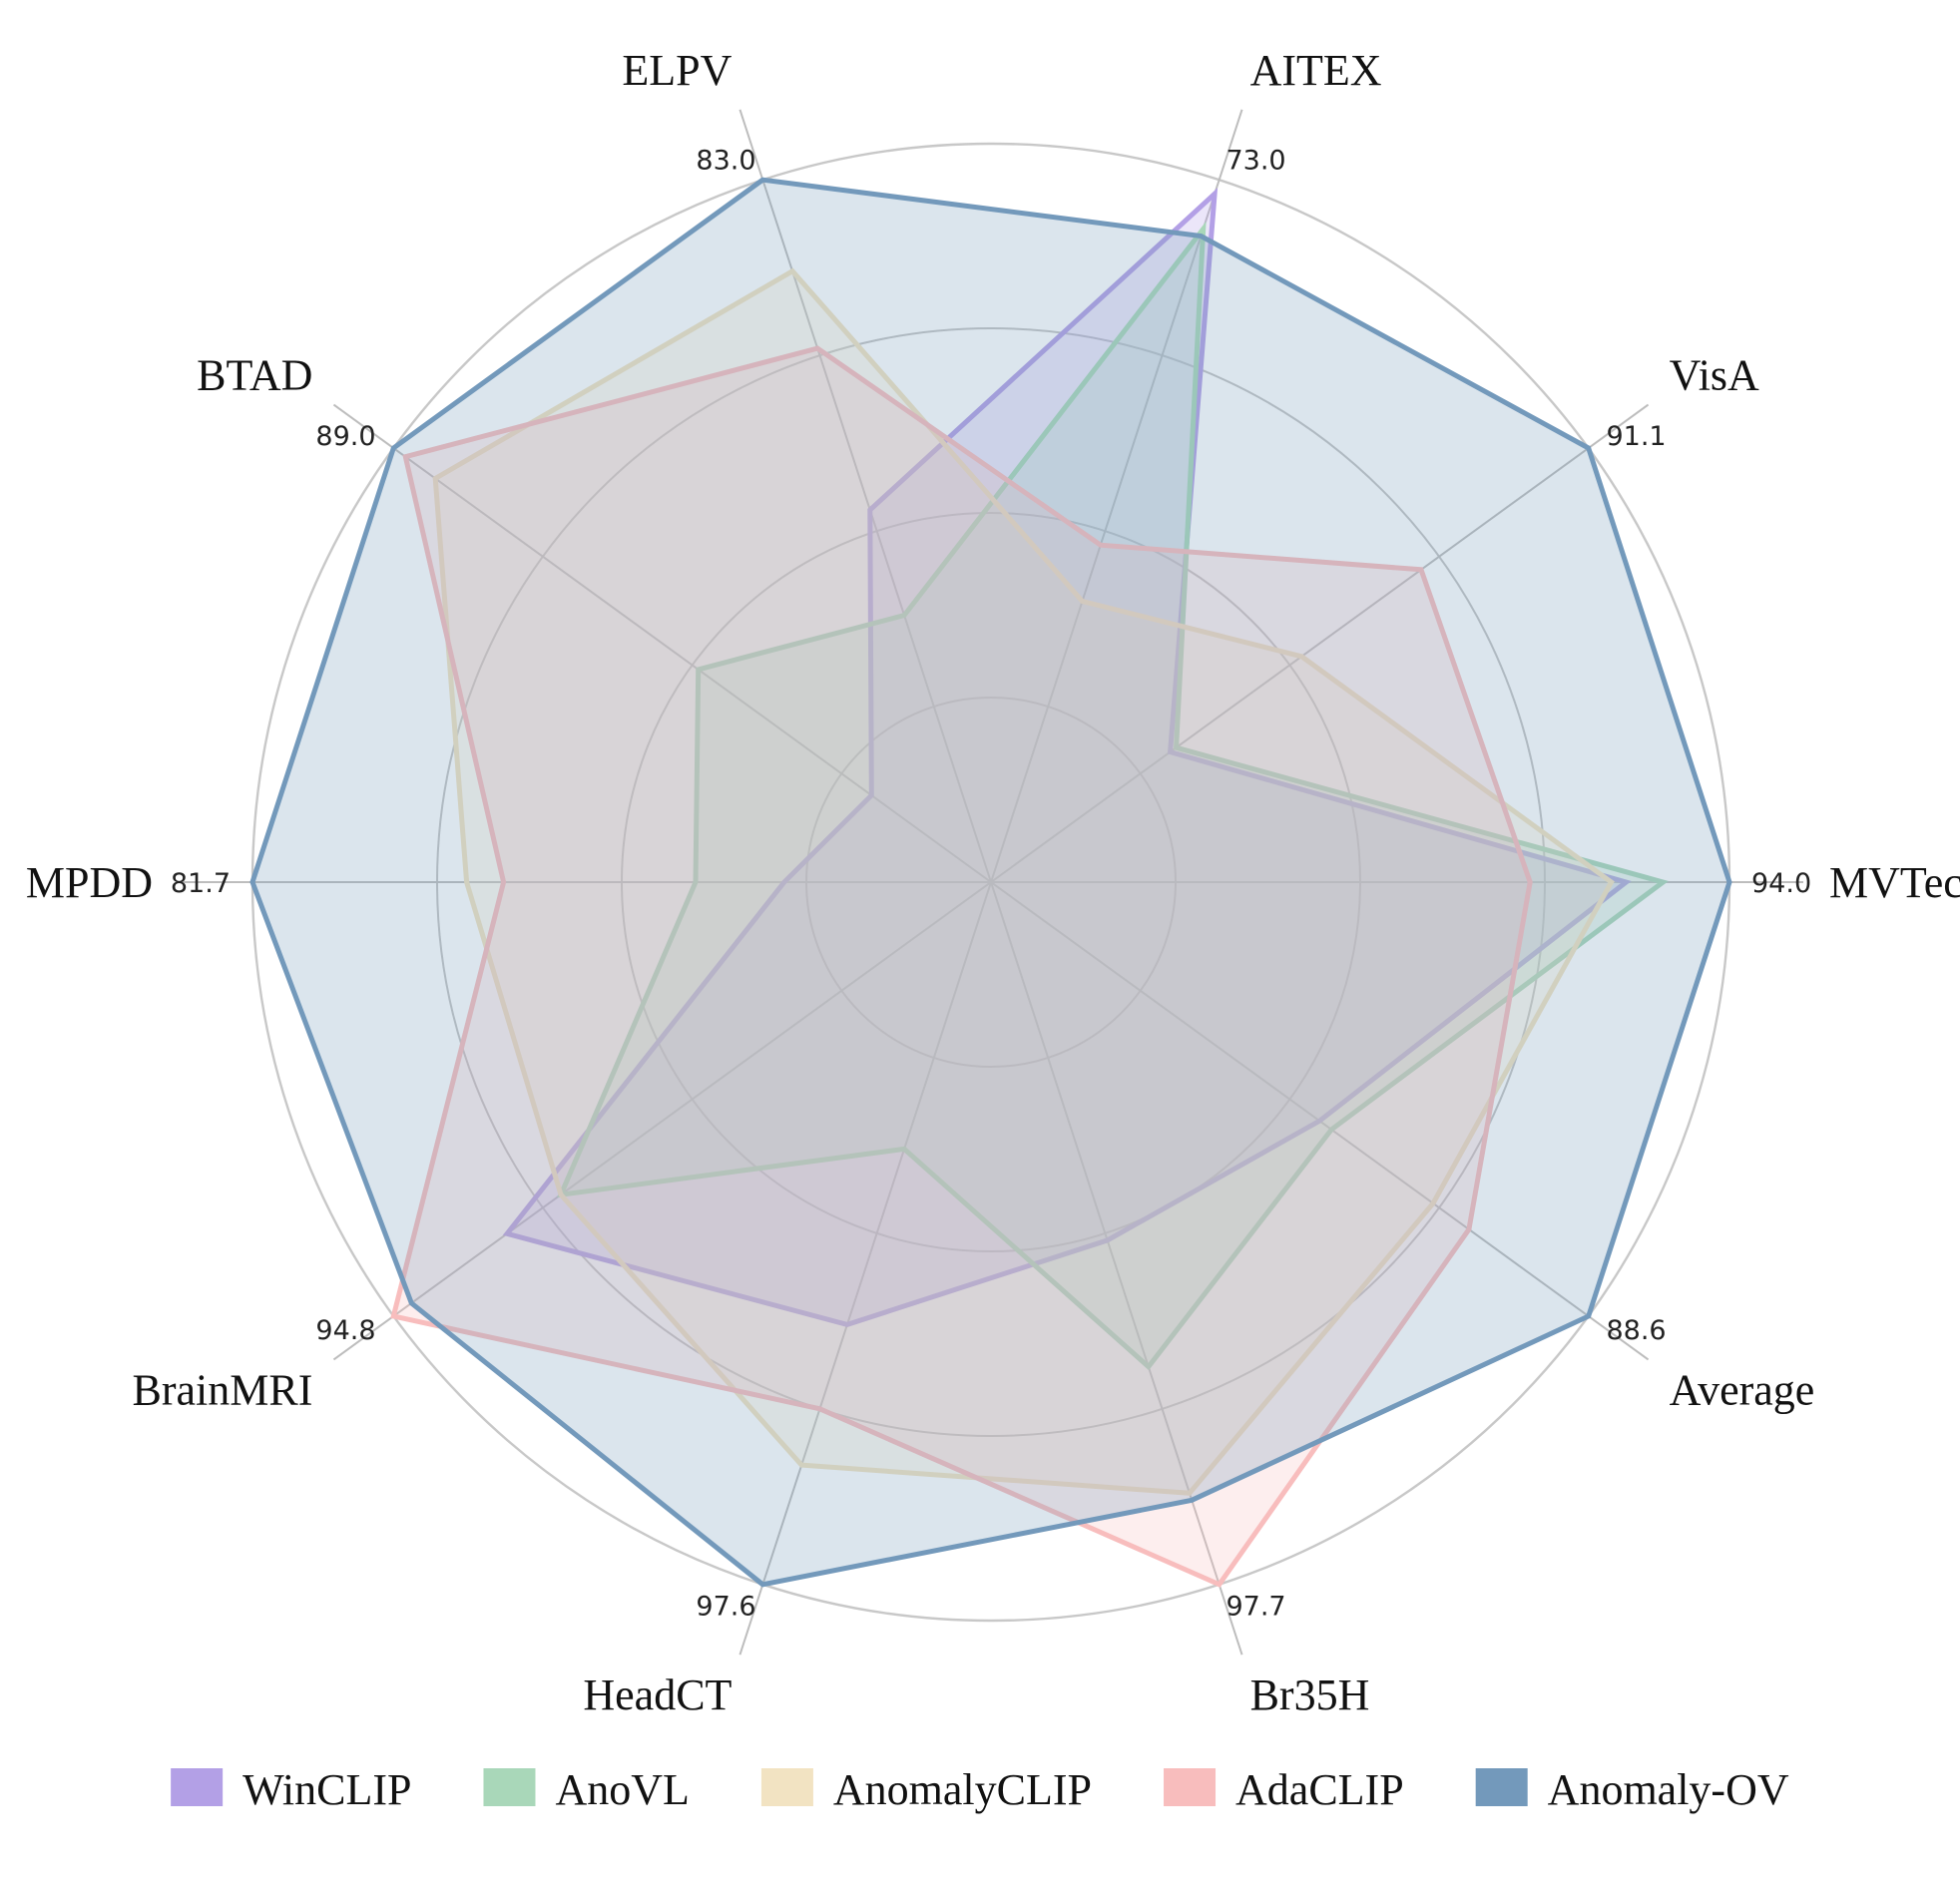 The height and width of the screenshot is (1904, 1960). Describe the element at coordinates (509, 1787) in the screenshot. I see `legend-swatch-anovl` at that location.